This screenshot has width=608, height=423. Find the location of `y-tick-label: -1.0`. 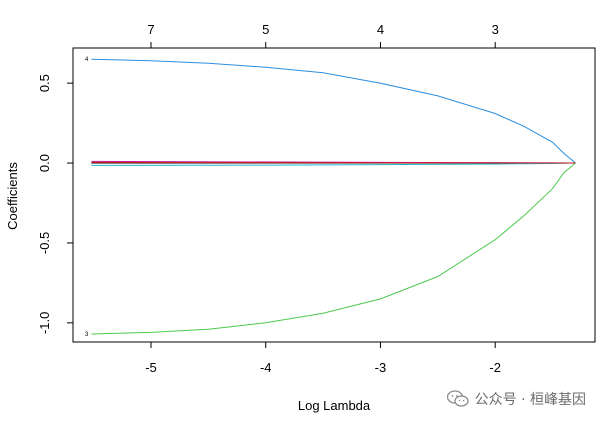

y-tick-label: -1.0 is located at coordinates (44, 323).